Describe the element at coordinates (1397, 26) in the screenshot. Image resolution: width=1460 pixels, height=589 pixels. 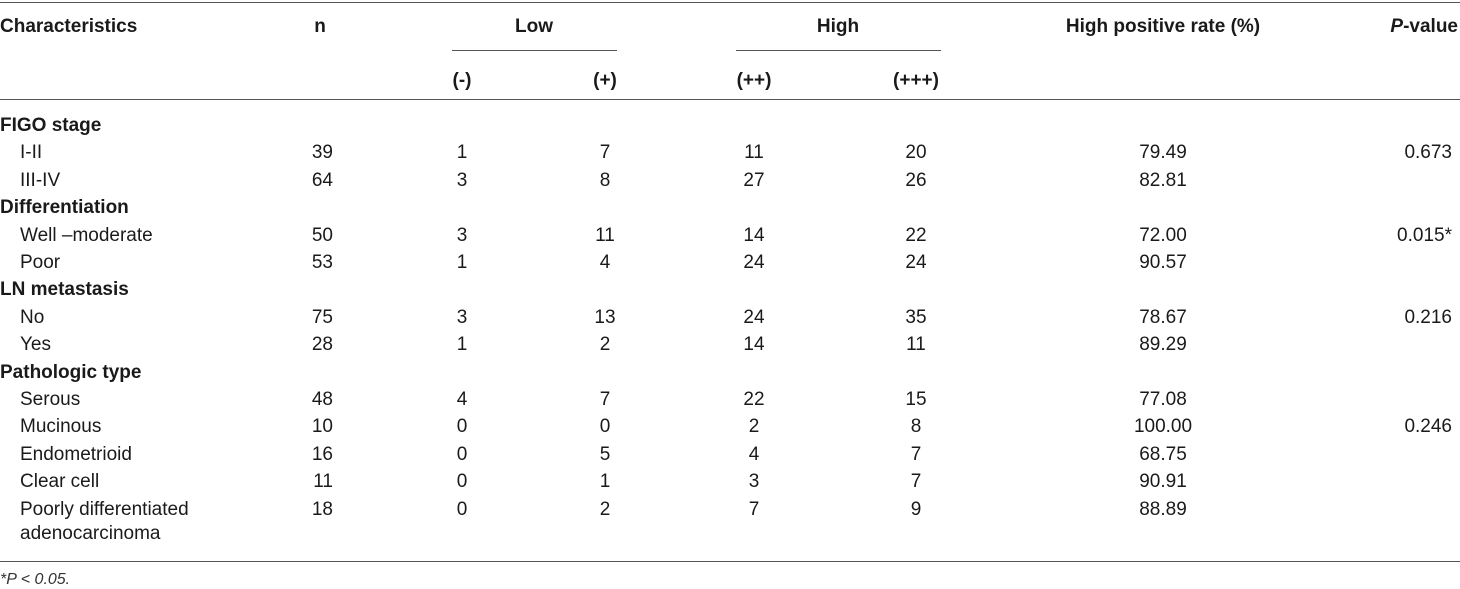
I see `header-p-italic: P` at that location.